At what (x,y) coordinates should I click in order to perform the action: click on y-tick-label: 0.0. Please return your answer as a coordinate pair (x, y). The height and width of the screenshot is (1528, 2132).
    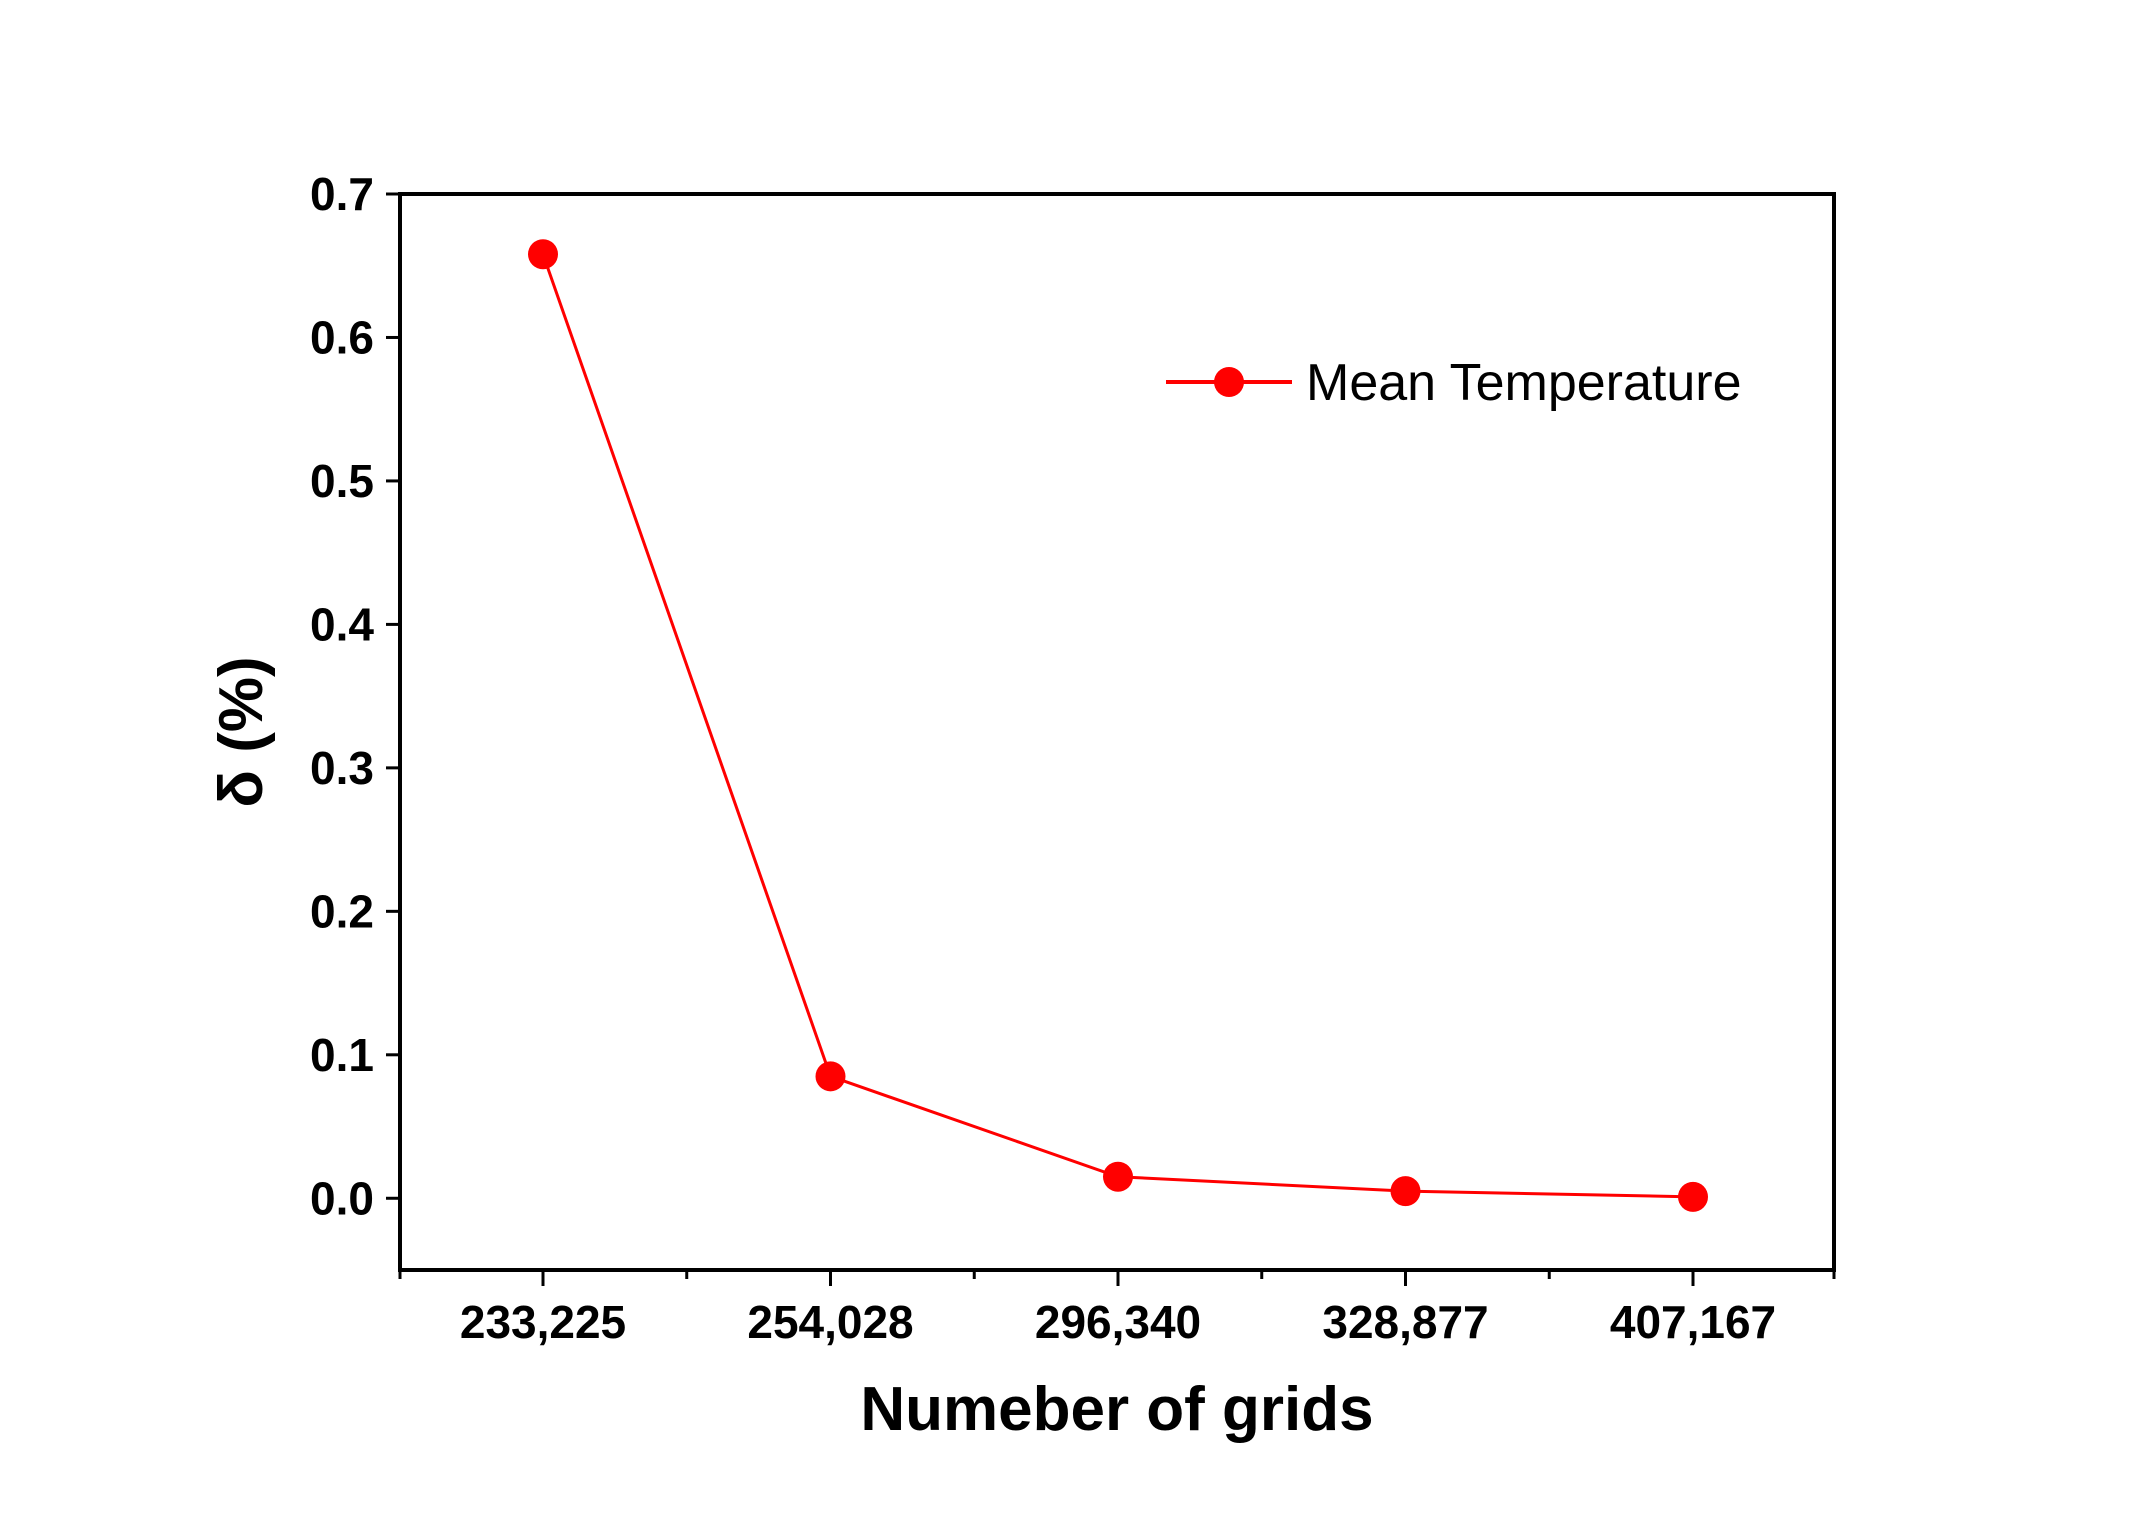
    Looking at the image, I should click on (342, 1198).